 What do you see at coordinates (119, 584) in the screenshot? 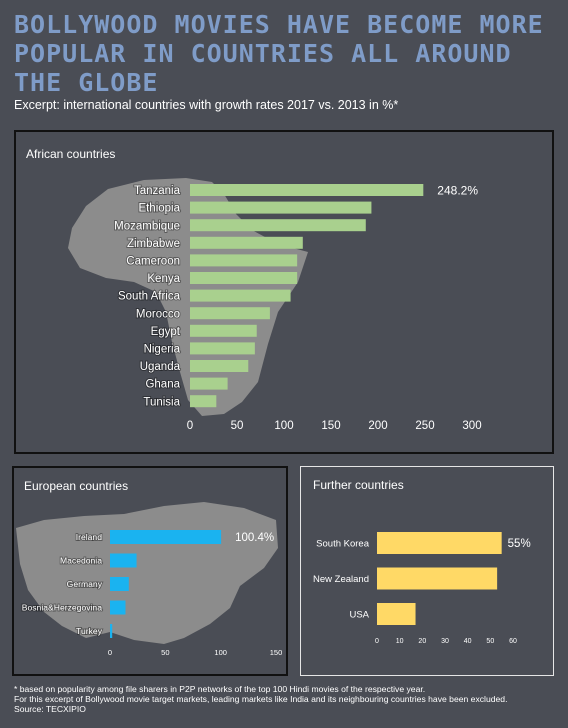
I see `bar-germany` at bounding box center [119, 584].